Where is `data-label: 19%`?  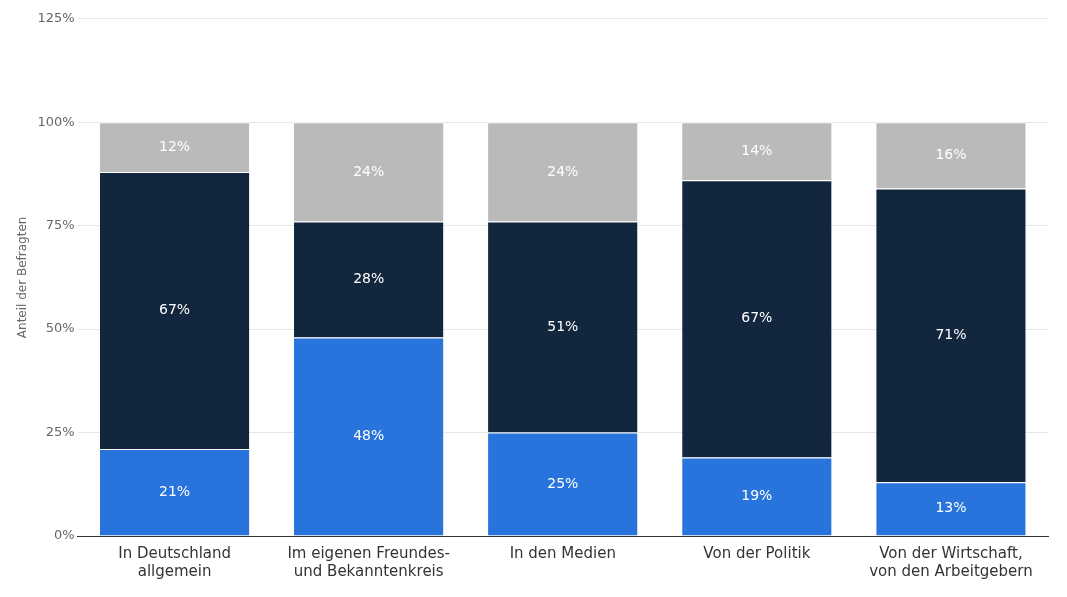
data-label: 19% is located at coordinates (757, 495).